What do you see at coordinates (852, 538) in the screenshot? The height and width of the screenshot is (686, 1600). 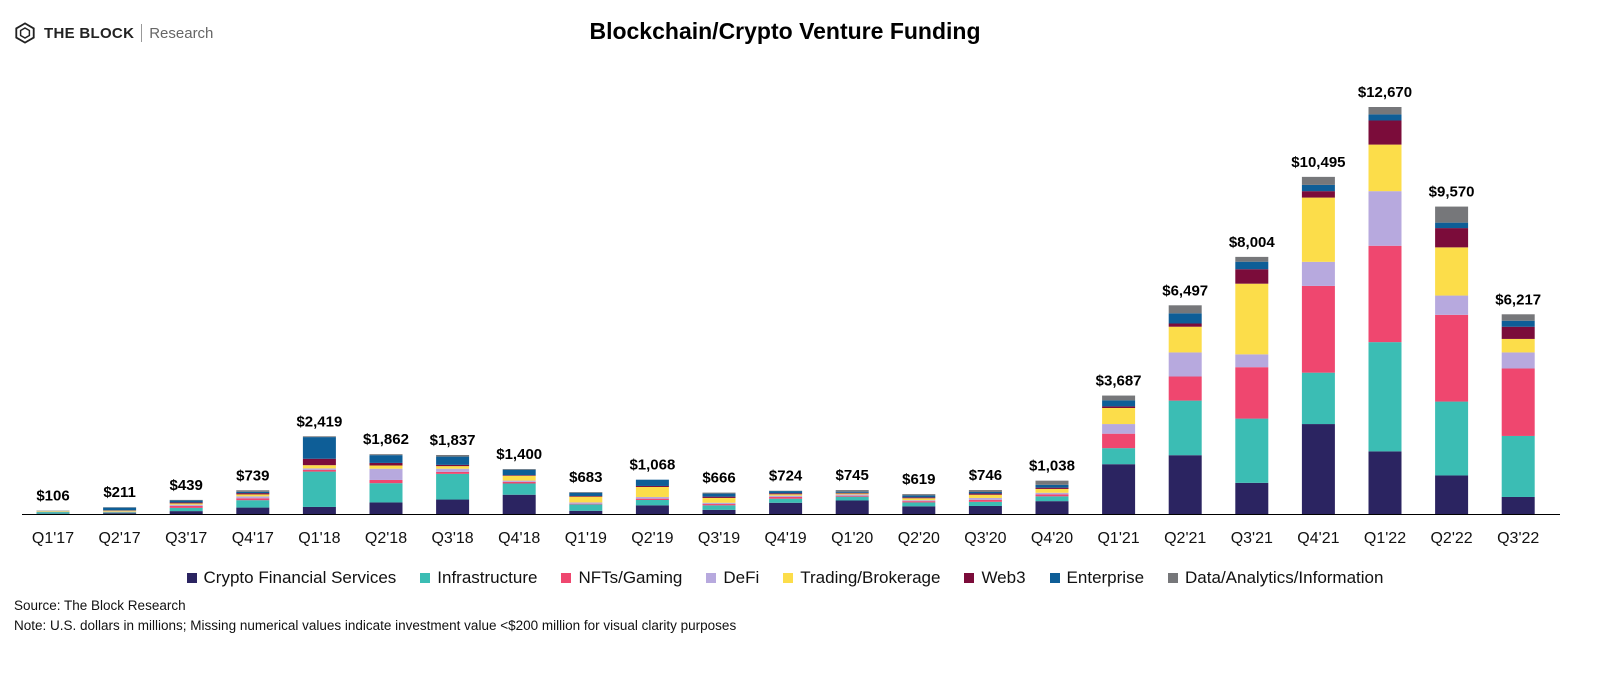 I see `x-tick-label-12: Q1'20` at bounding box center [852, 538].